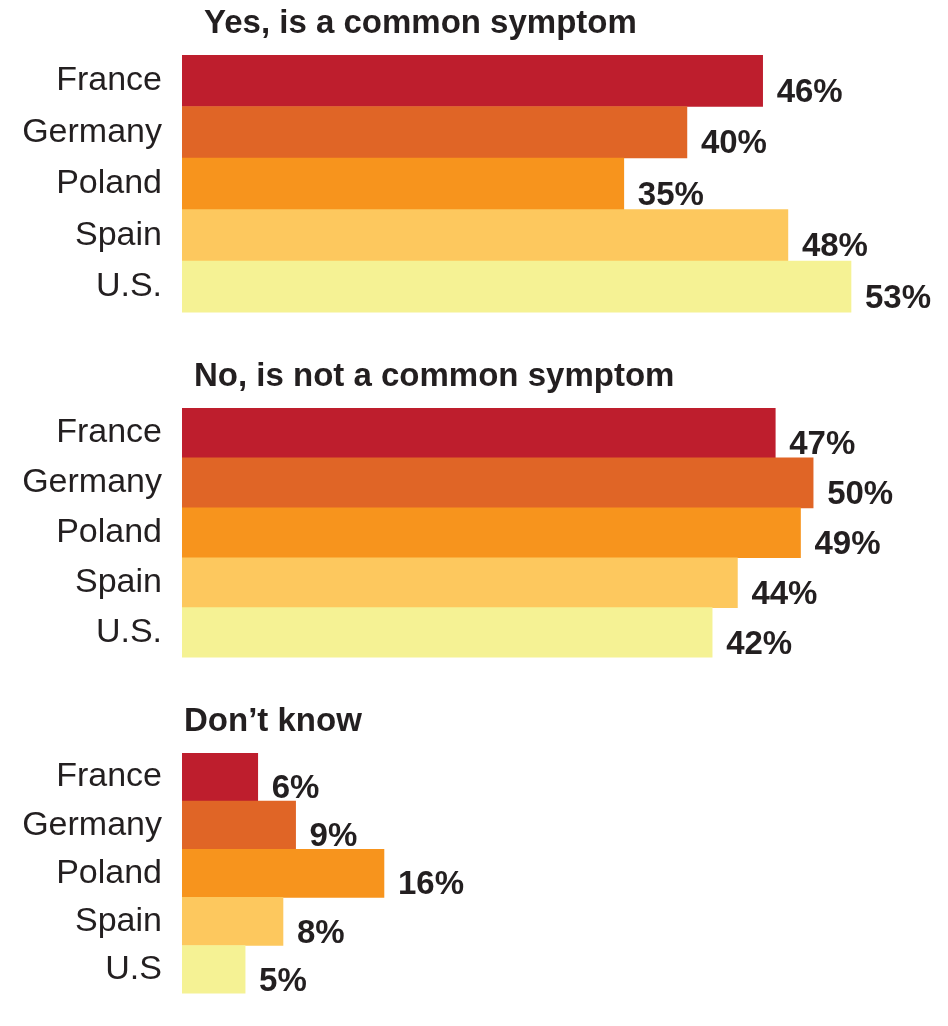  Describe the element at coordinates (295, 787) in the screenshot. I see `data-label: 6%` at that location.